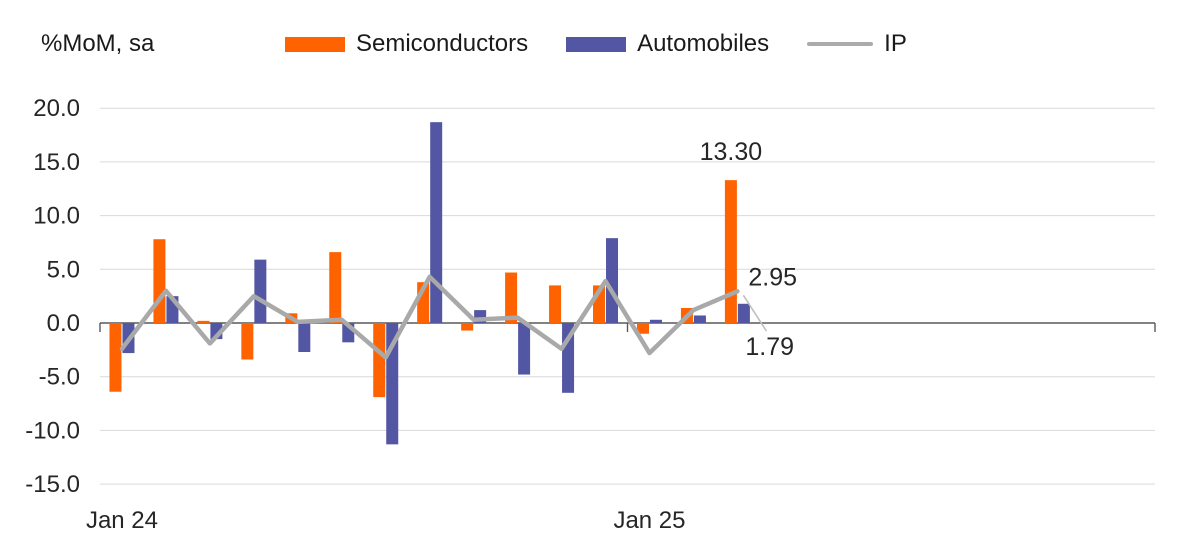  What do you see at coordinates (769, 347) in the screenshot?
I see `svg-text: 1.79` at bounding box center [769, 347].